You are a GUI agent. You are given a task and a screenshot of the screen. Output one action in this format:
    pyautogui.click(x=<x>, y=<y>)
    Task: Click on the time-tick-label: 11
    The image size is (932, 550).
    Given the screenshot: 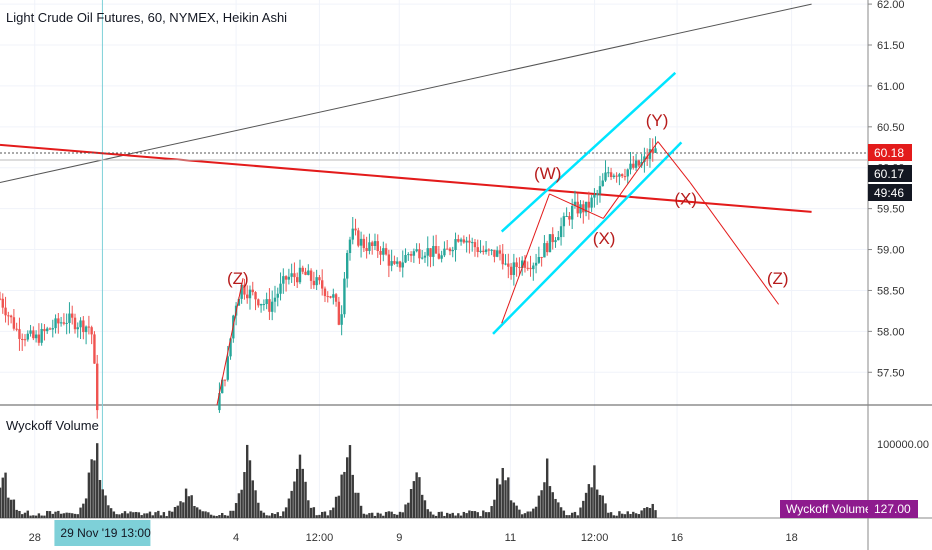 What is the action you would take?
    pyautogui.click(x=510, y=538)
    